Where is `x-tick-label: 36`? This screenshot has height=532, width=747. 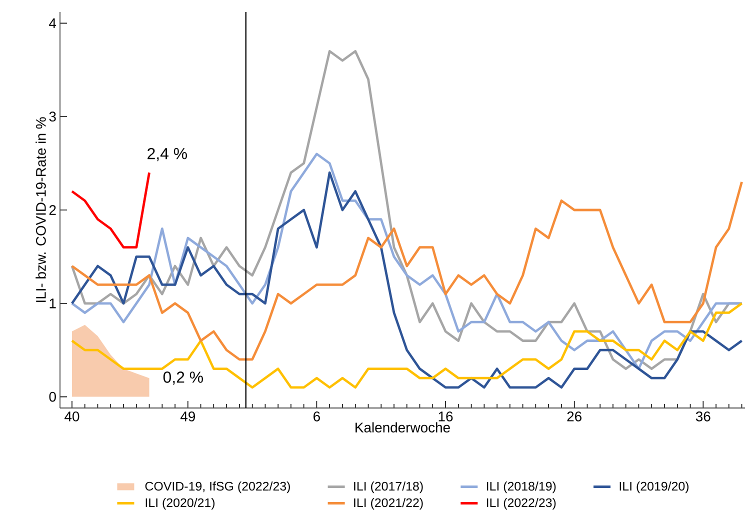 x-tick-label: 36 is located at coordinates (703, 417).